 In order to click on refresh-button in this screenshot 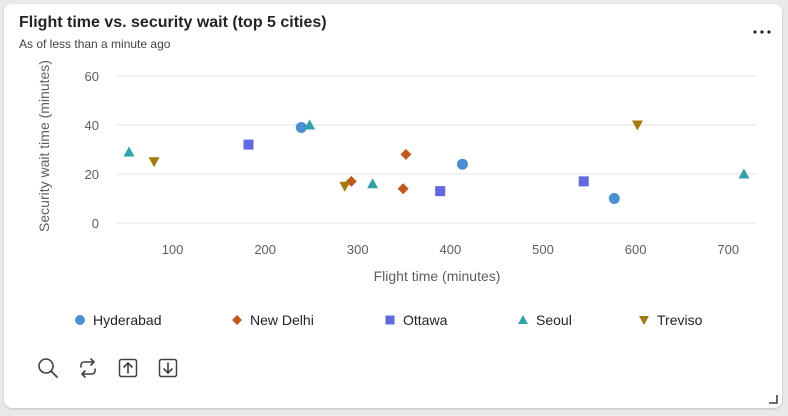, I will do `click(88, 368)`.